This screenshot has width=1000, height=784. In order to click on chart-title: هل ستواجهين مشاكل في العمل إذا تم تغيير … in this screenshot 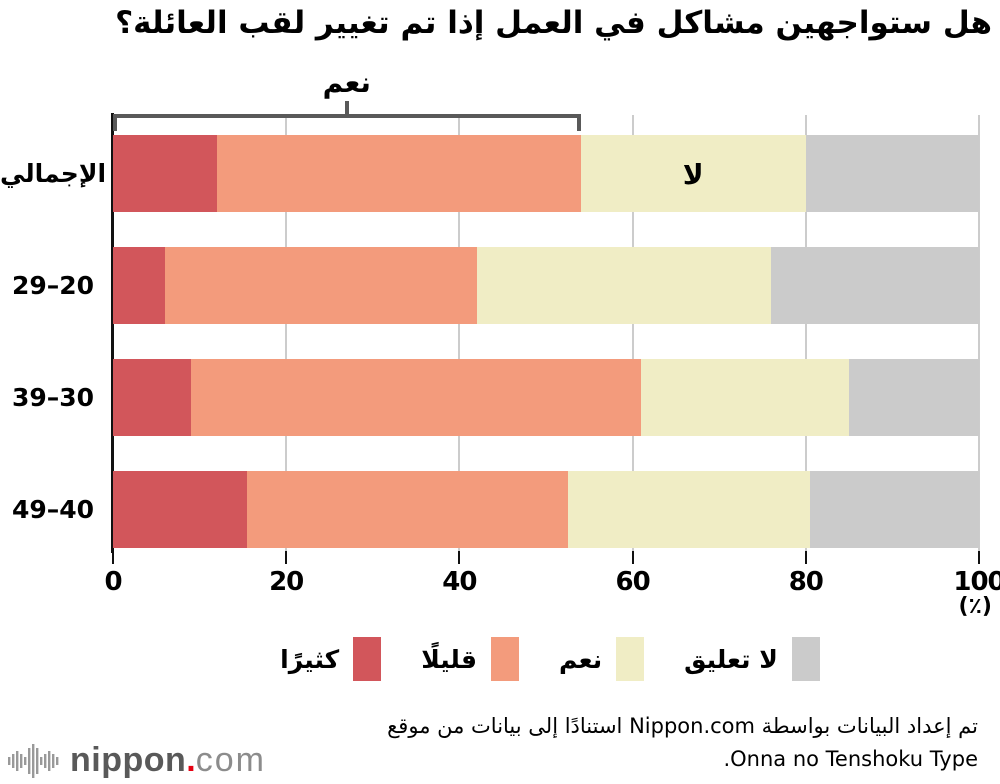, I will do `click(553, 23)`.